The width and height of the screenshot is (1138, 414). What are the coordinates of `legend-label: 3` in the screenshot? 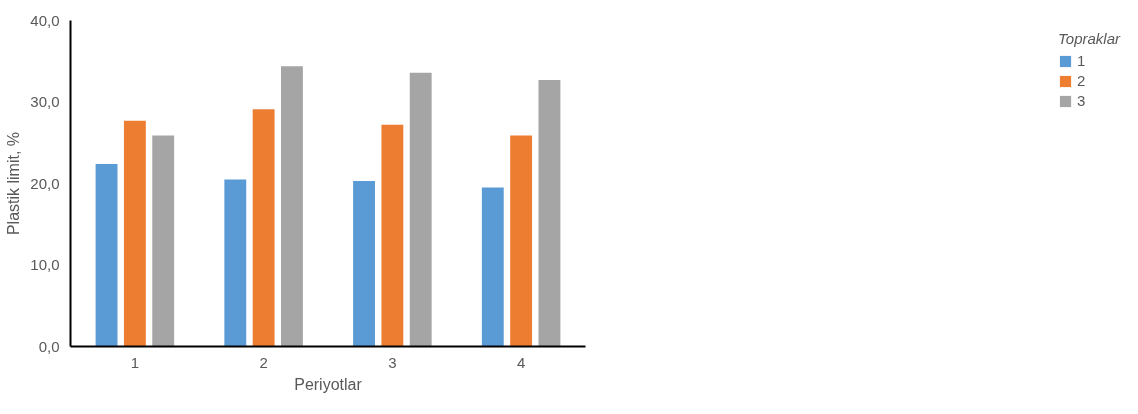 It's located at (1082, 100).